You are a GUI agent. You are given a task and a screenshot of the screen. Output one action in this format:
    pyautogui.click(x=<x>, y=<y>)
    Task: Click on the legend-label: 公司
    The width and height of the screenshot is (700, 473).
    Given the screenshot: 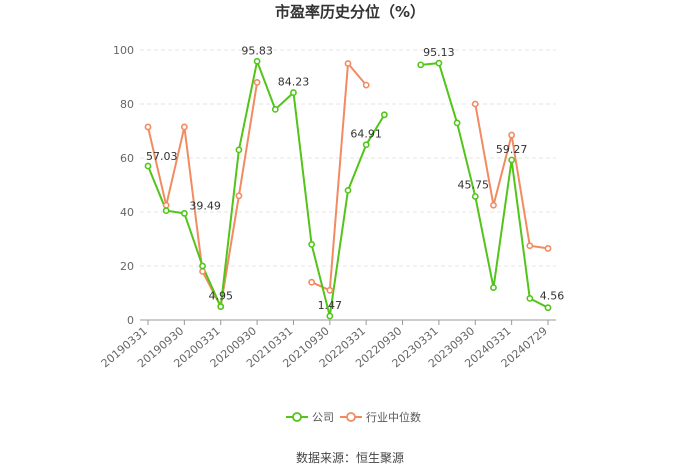 What is the action you would take?
    pyautogui.click(x=323, y=417)
    